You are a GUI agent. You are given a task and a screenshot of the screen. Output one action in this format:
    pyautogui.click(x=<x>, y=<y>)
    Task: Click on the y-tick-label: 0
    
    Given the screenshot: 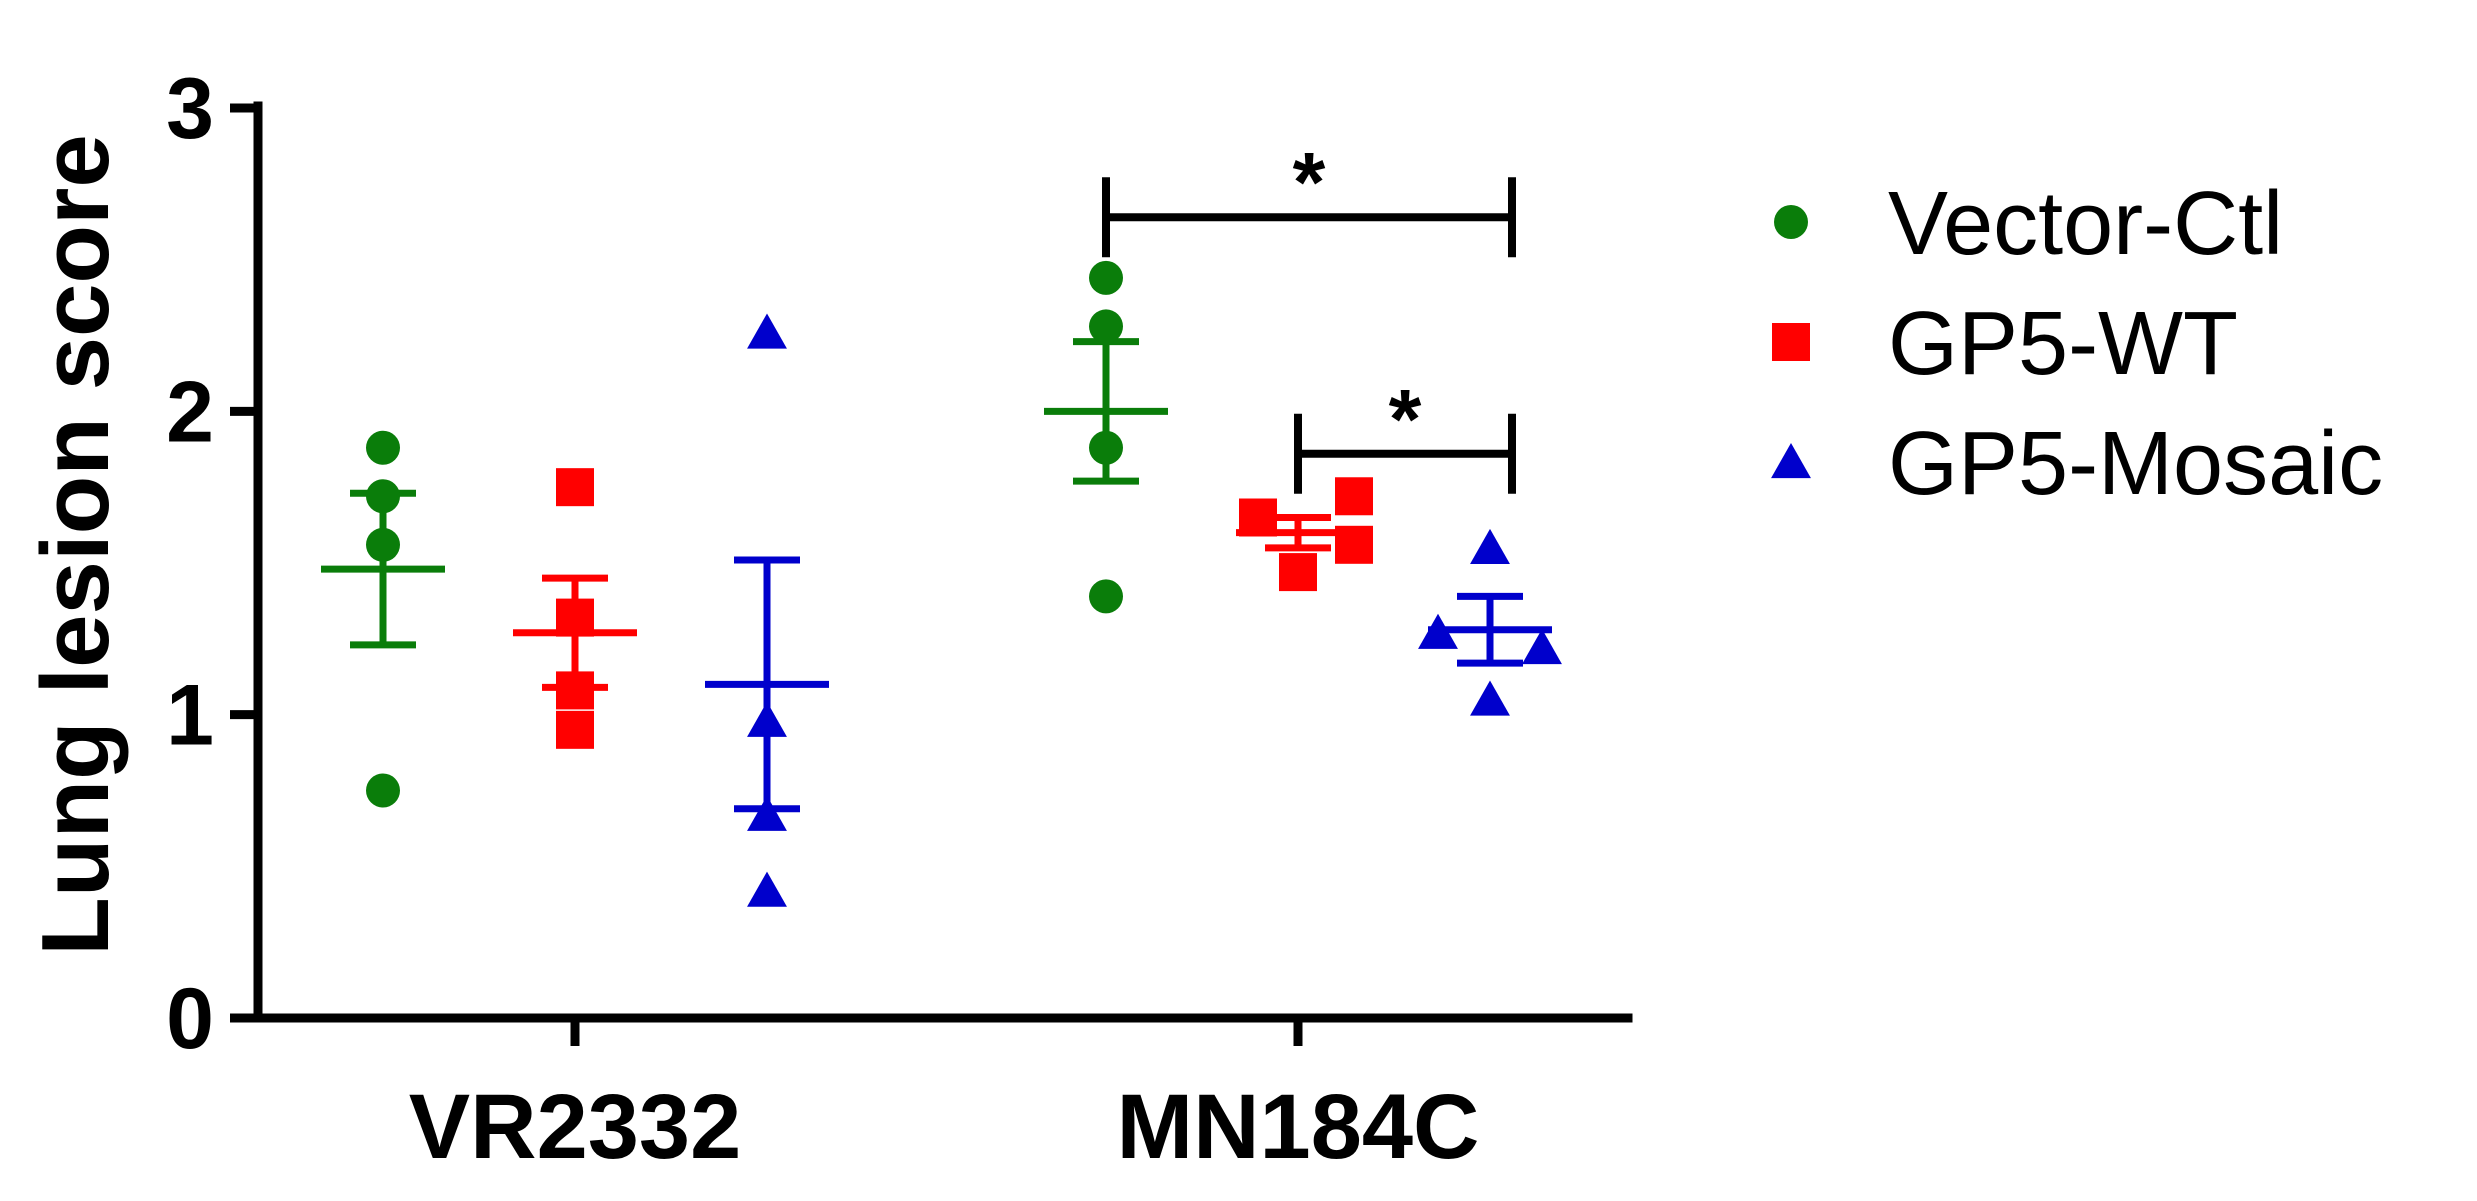 What is the action you would take?
    pyautogui.click(x=190, y=1019)
    